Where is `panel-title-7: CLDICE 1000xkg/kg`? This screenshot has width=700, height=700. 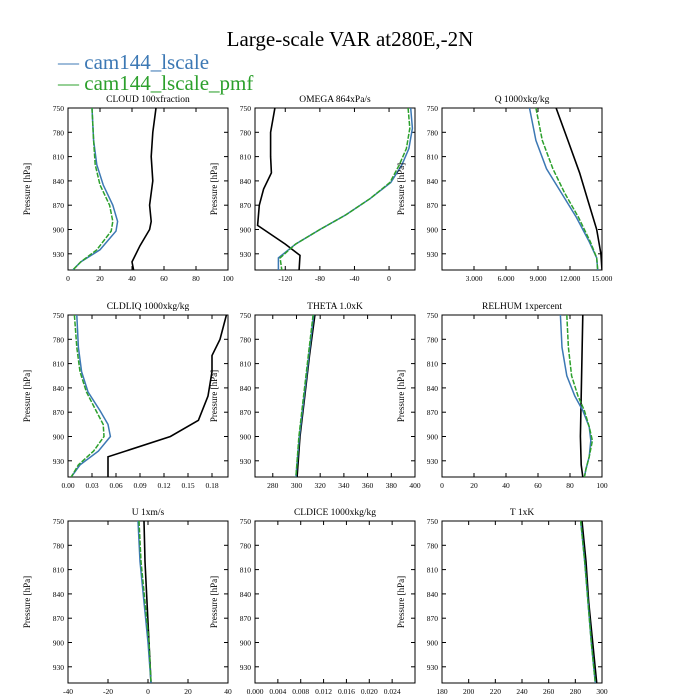 panel-title-7: CLDICE 1000xkg/kg is located at coordinates (335, 513).